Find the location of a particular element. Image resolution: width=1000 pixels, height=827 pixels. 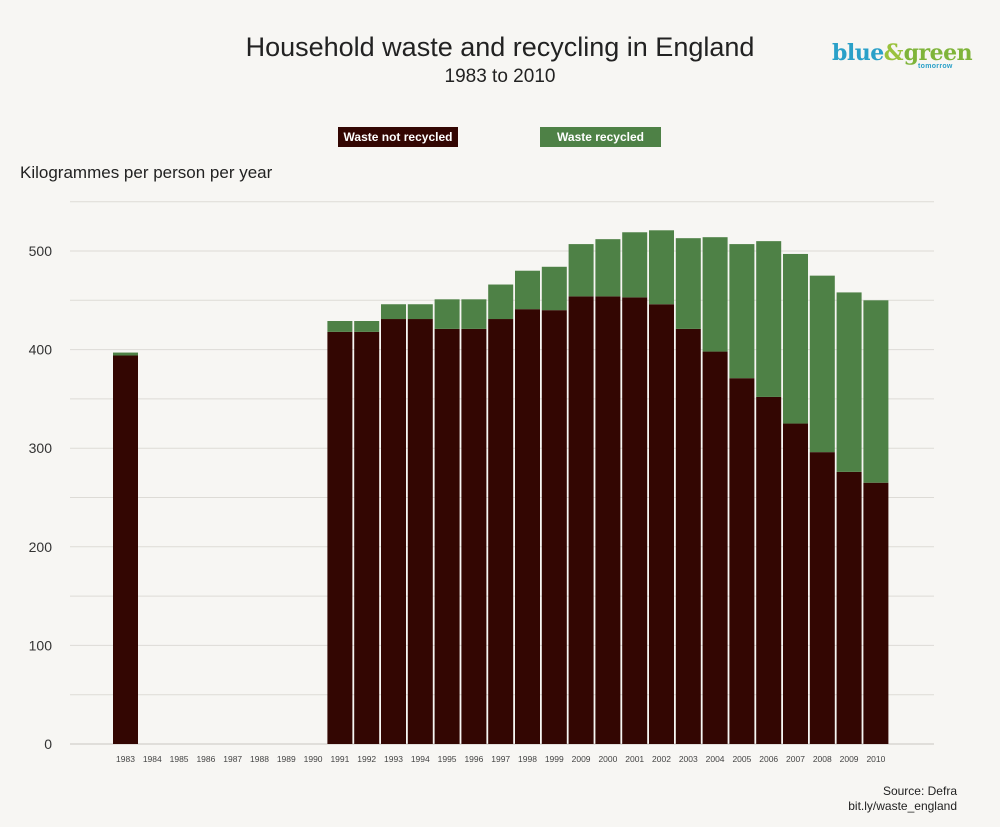

y-axis-label: Kilogrammes per person per year is located at coordinates (146, 172).